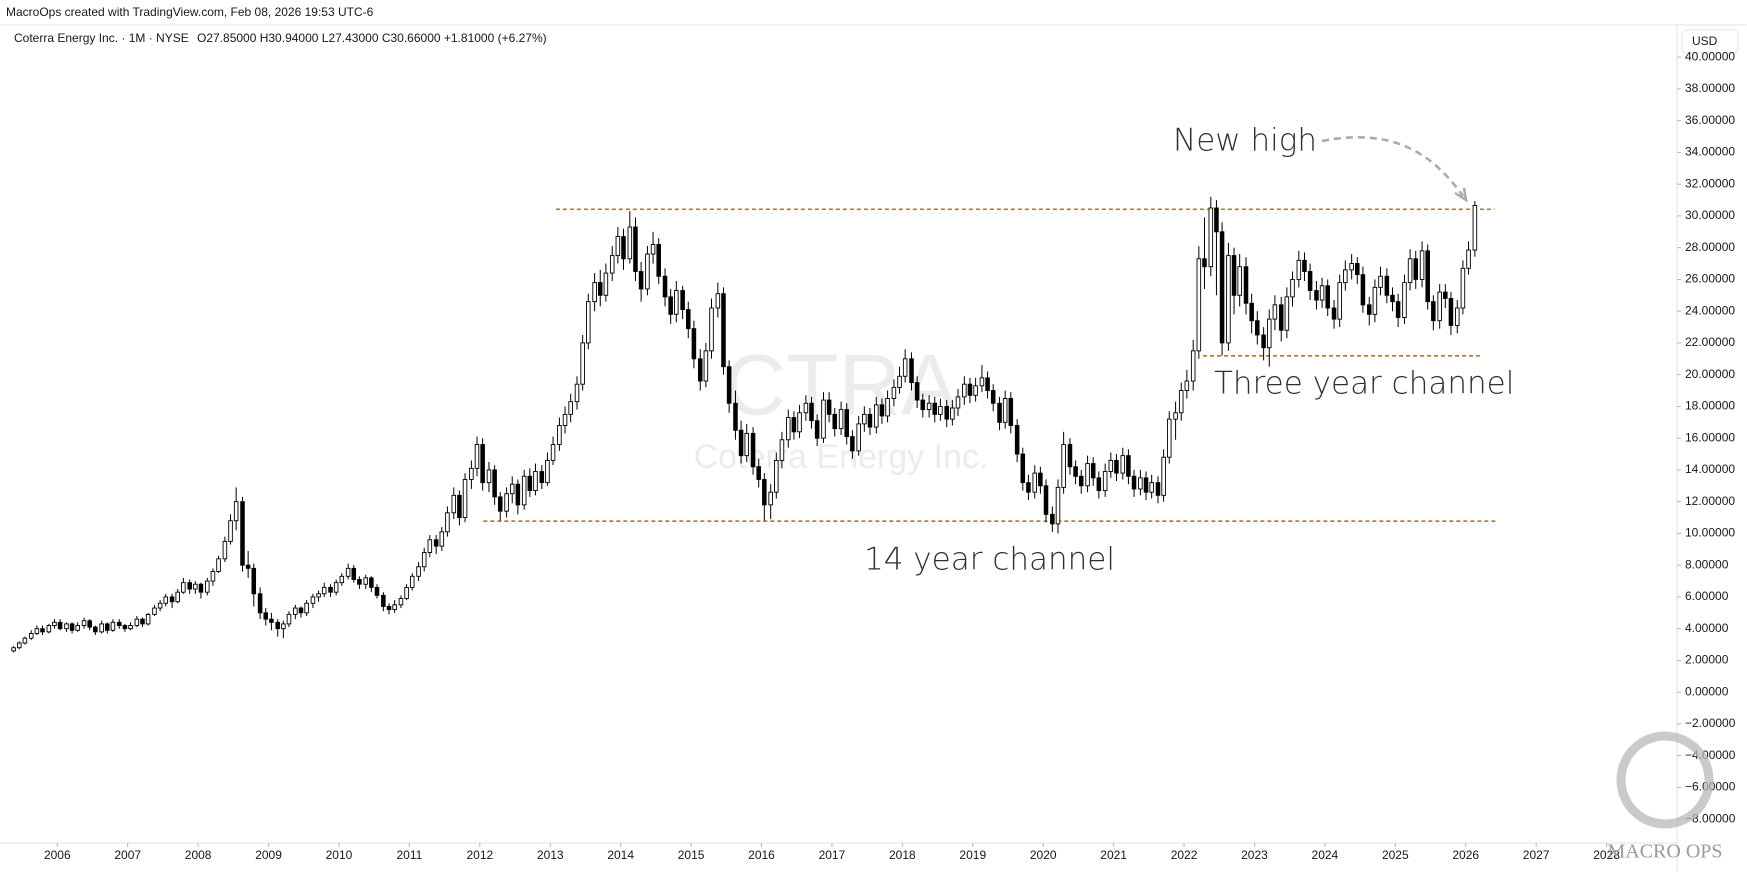 The height and width of the screenshot is (872, 1747). I want to click on legend-name: Coterra Energy Inc. · 1M · NYSE, so click(101, 38).